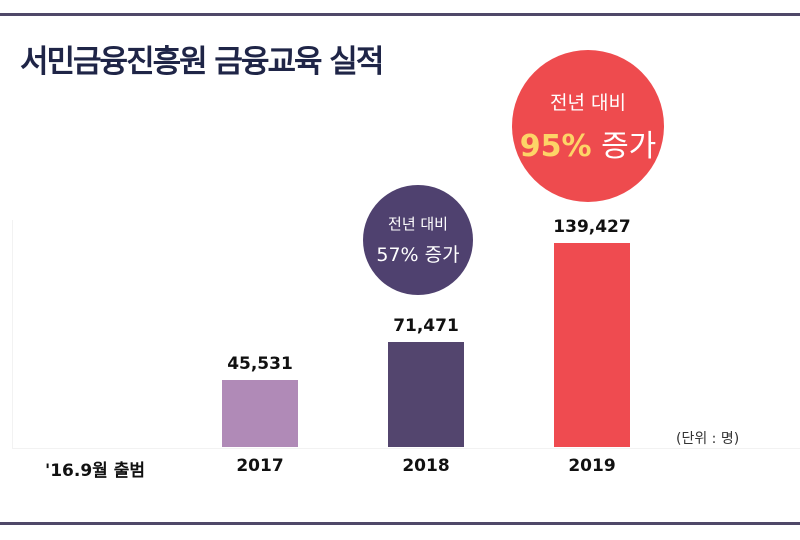 This screenshot has height=540, width=800. What do you see at coordinates (260, 413) in the screenshot?
I see `bar-2017` at bounding box center [260, 413].